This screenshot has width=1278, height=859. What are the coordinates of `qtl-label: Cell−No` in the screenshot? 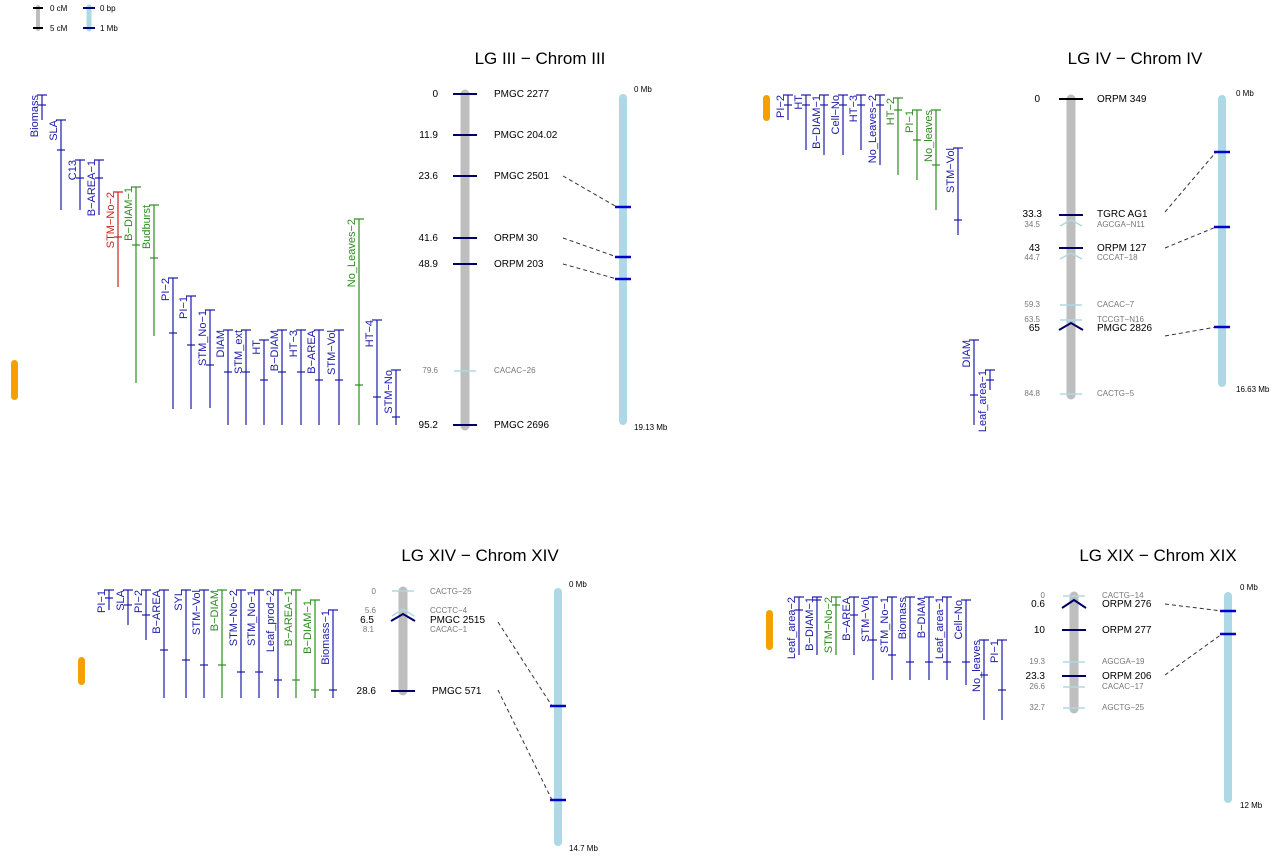 It's located at (836, 114).